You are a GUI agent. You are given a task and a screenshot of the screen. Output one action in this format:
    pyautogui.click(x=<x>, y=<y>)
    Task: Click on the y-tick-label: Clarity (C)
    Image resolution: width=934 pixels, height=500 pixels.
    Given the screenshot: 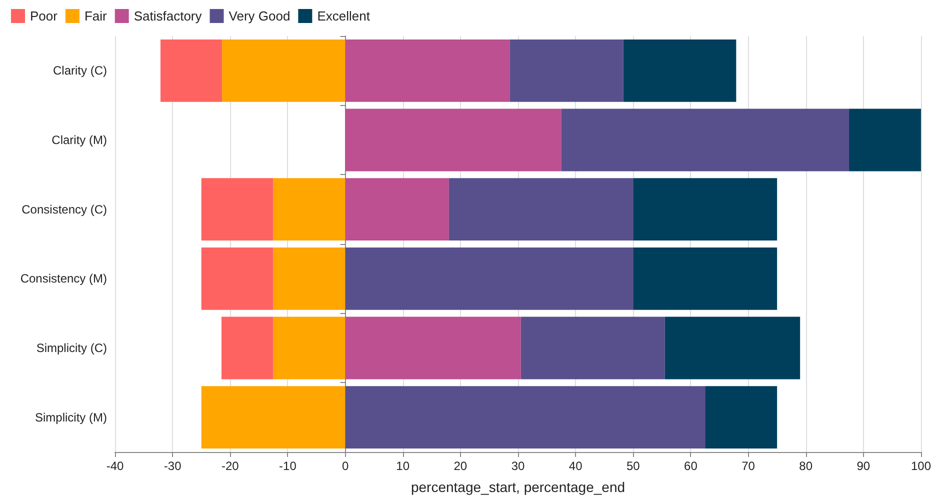 What is the action you would take?
    pyautogui.click(x=80, y=71)
    